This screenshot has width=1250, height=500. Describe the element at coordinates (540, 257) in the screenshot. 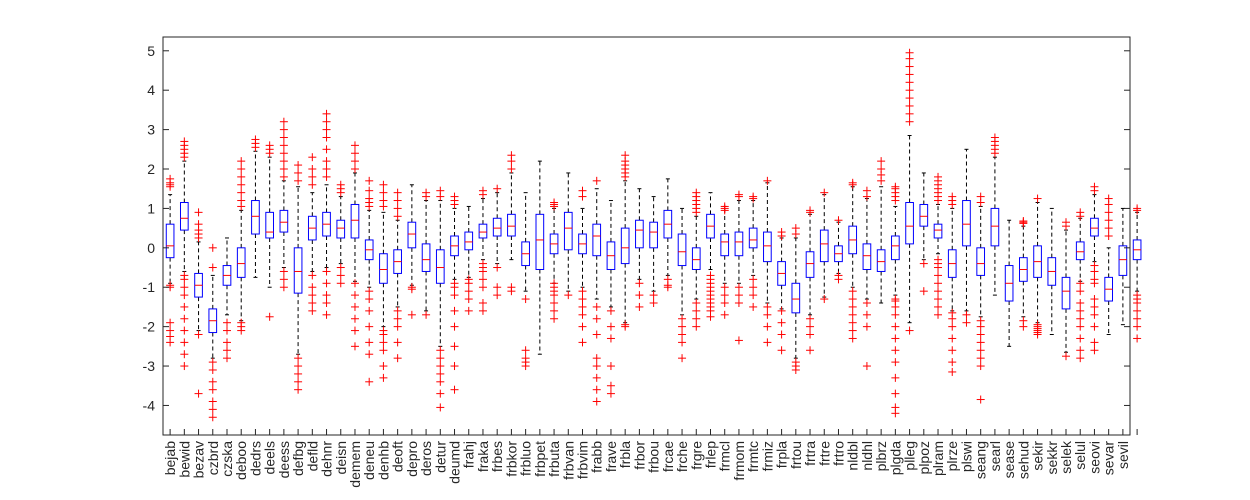

I see `box-frbpet` at that location.